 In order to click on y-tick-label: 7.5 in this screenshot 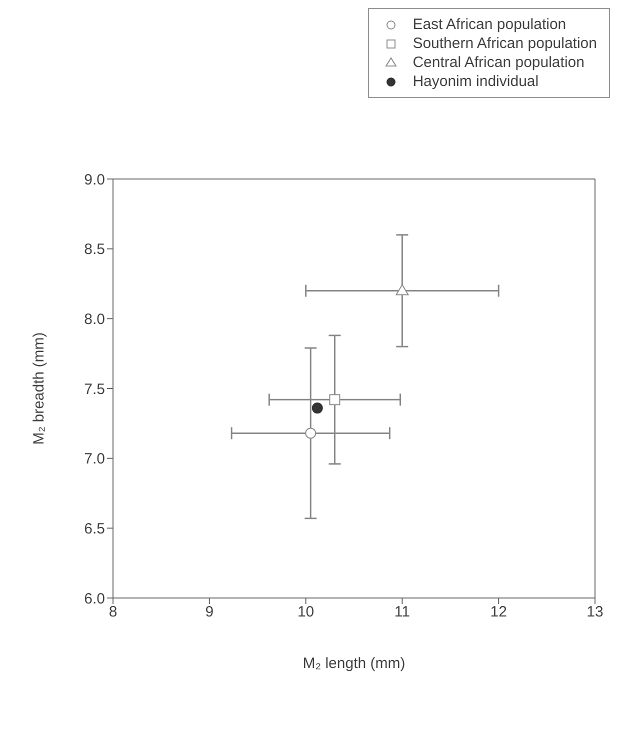, I will do `click(94, 389)`.